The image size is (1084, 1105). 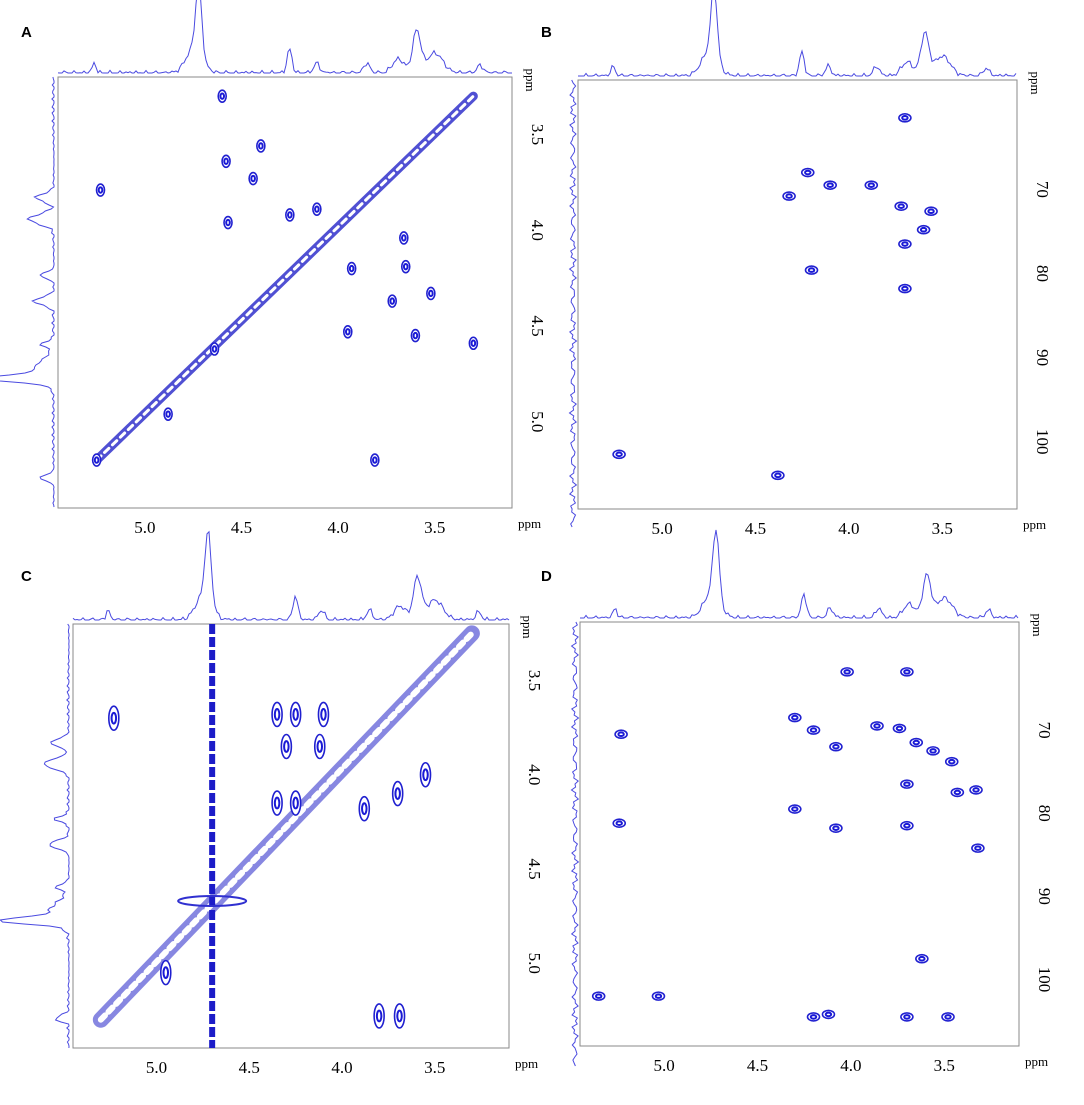 What do you see at coordinates (249, 1067) in the screenshot?
I see `x-tick-label: 4.5` at bounding box center [249, 1067].